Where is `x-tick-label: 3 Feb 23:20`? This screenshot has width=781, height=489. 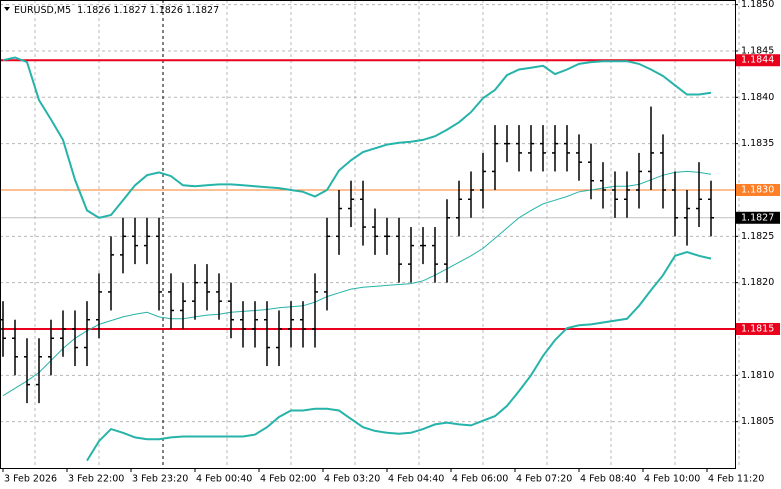 x-tick-label: 3 Feb 23:20 is located at coordinates (160, 479).